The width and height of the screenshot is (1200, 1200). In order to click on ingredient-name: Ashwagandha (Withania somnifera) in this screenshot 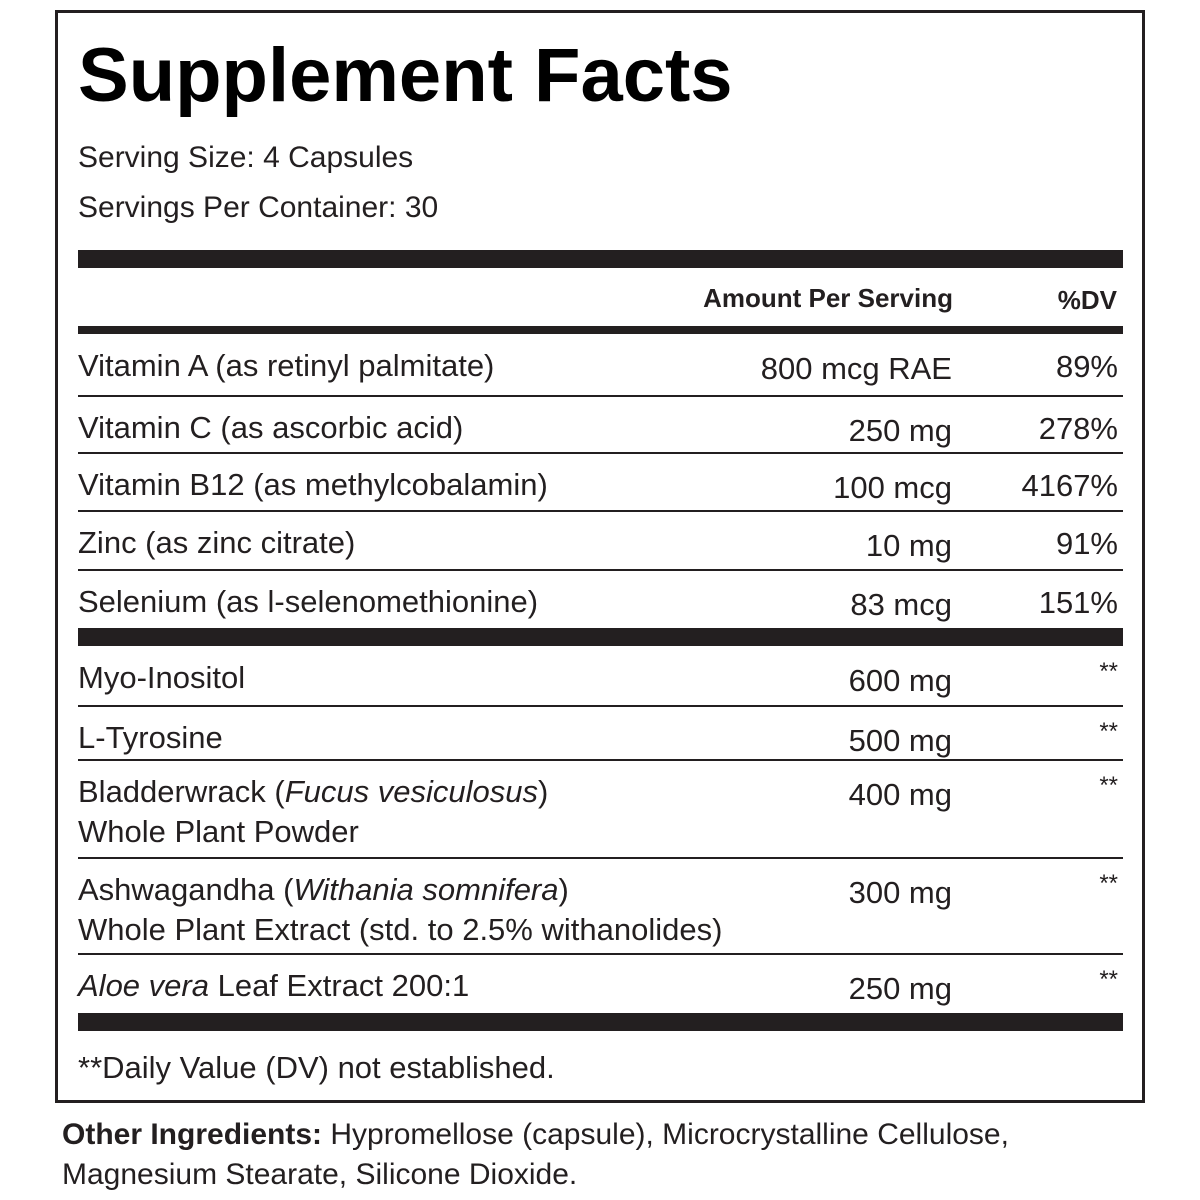, I will do `click(323, 890)`.